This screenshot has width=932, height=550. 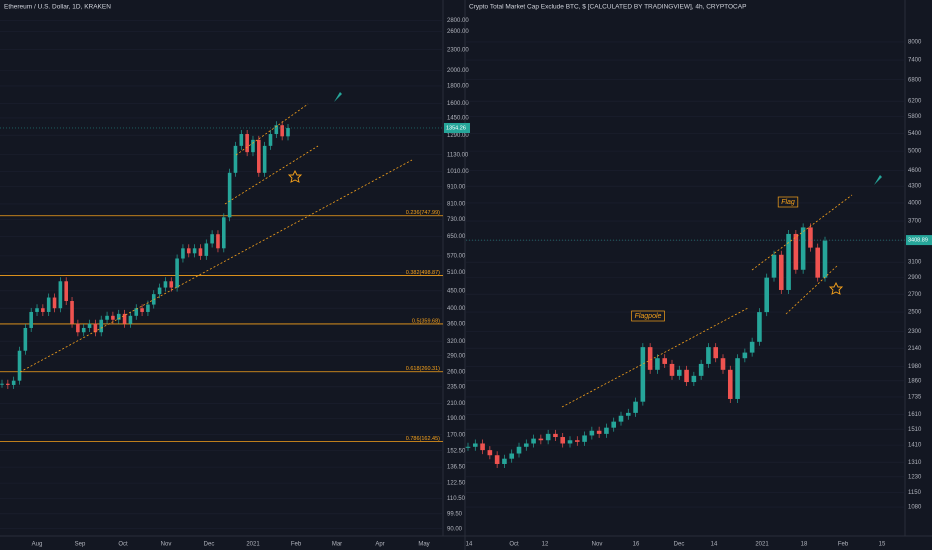 What do you see at coordinates (915, 102) in the screenshot?
I see `y-tick-label: 6200` at bounding box center [915, 102].